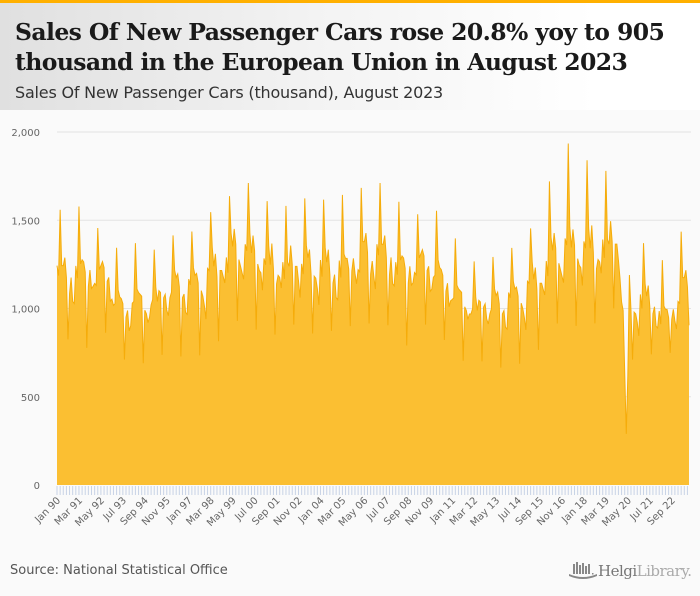 This screenshot has width=700, height=596. What do you see at coordinates (617, 571) in the screenshot?
I see `logo-text-helgi: Helgi` at bounding box center [617, 571].